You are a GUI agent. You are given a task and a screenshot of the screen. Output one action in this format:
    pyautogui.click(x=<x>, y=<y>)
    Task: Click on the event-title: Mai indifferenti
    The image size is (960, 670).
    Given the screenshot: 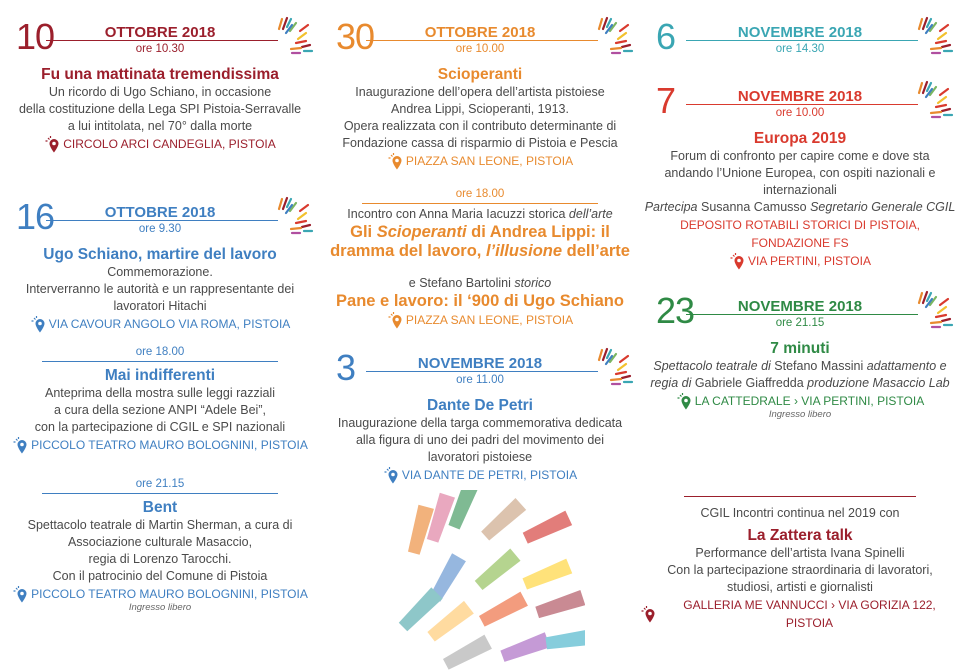 What is the action you would take?
    pyautogui.click(x=160, y=375)
    